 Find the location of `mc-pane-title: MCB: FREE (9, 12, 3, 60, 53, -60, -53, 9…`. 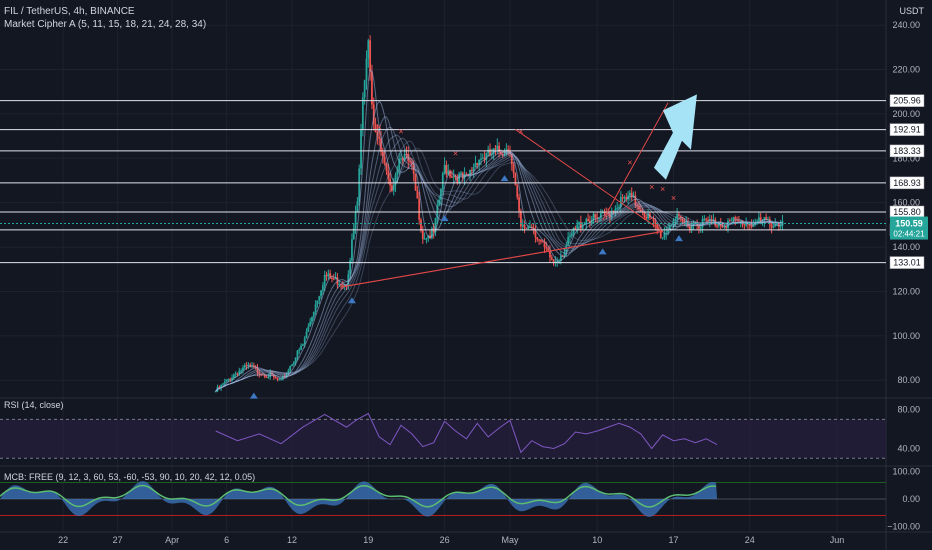

mc-pane-title: MCB: FREE (9, 12, 3, 60, 53, -60, -53, 9… is located at coordinates (130, 477).